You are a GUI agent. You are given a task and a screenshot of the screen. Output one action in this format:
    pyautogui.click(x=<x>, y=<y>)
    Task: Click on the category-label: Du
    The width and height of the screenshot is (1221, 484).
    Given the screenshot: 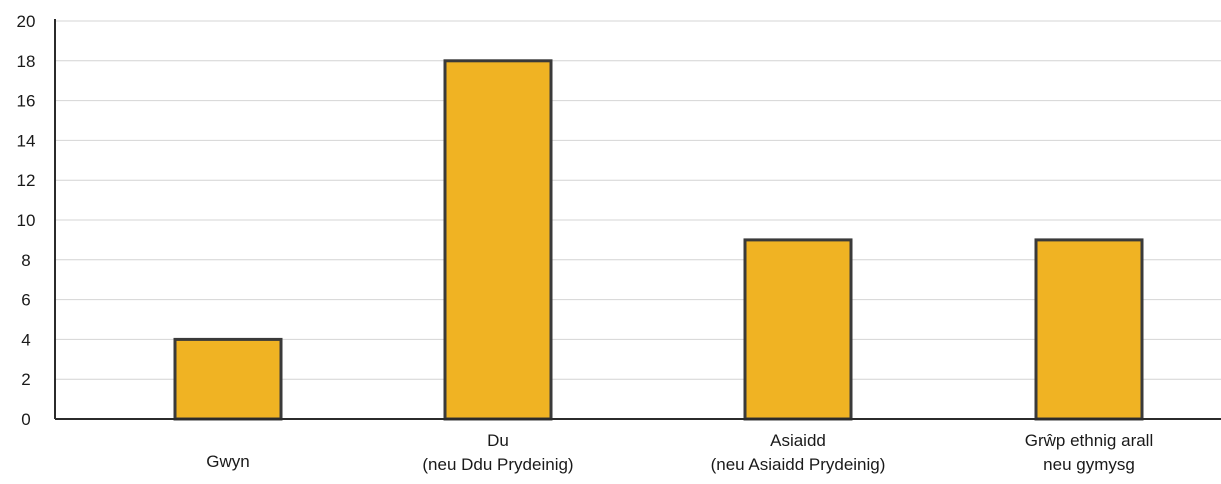 What is the action you would take?
    pyautogui.click(x=498, y=440)
    